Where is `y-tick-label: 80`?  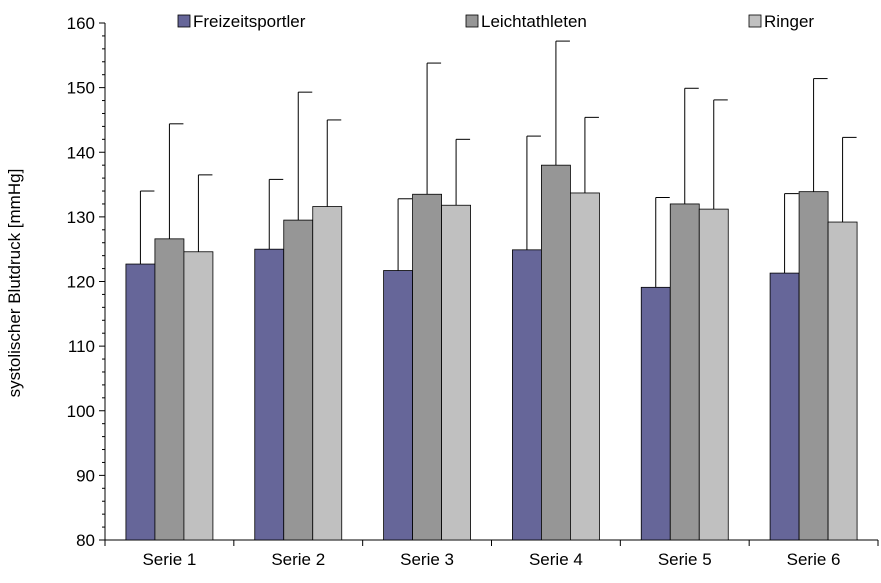
y-tick-label: 80 is located at coordinates (85, 540).